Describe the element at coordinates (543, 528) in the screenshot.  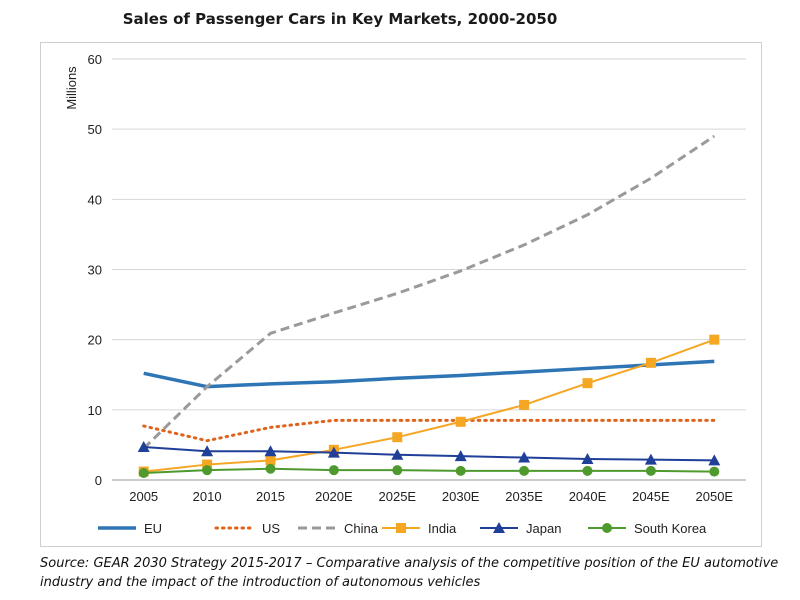
I see `legend-label: Japan` at that location.